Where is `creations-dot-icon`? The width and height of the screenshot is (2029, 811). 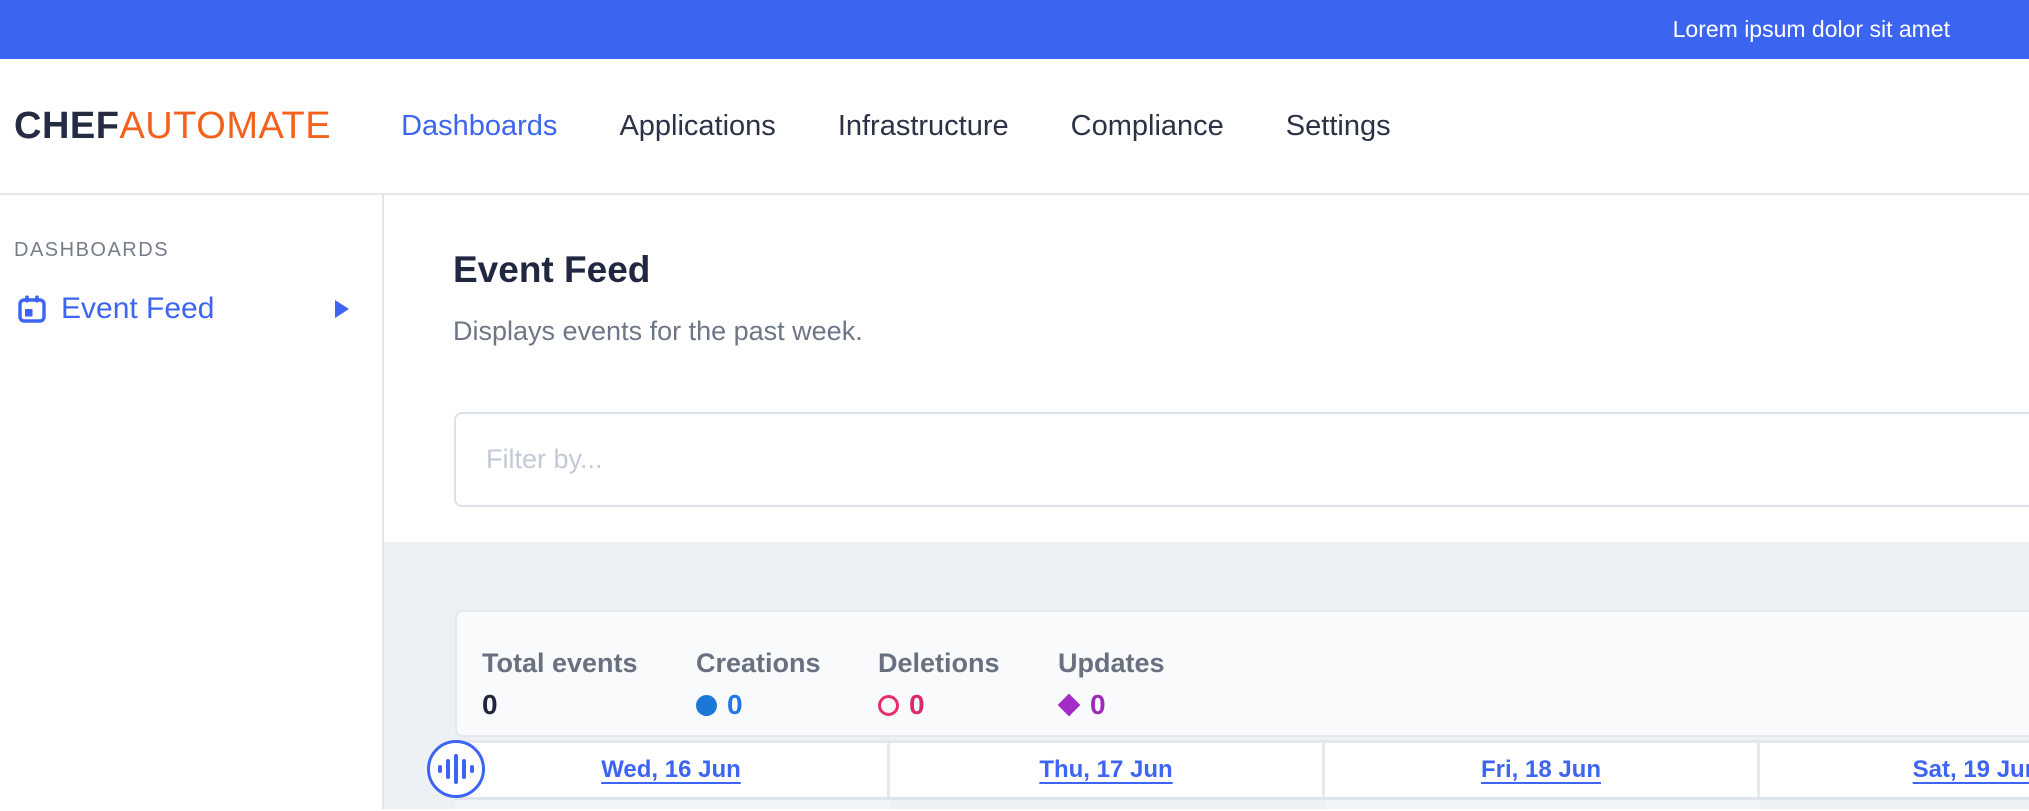 creations-dot-icon is located at coordinates (706, 705).